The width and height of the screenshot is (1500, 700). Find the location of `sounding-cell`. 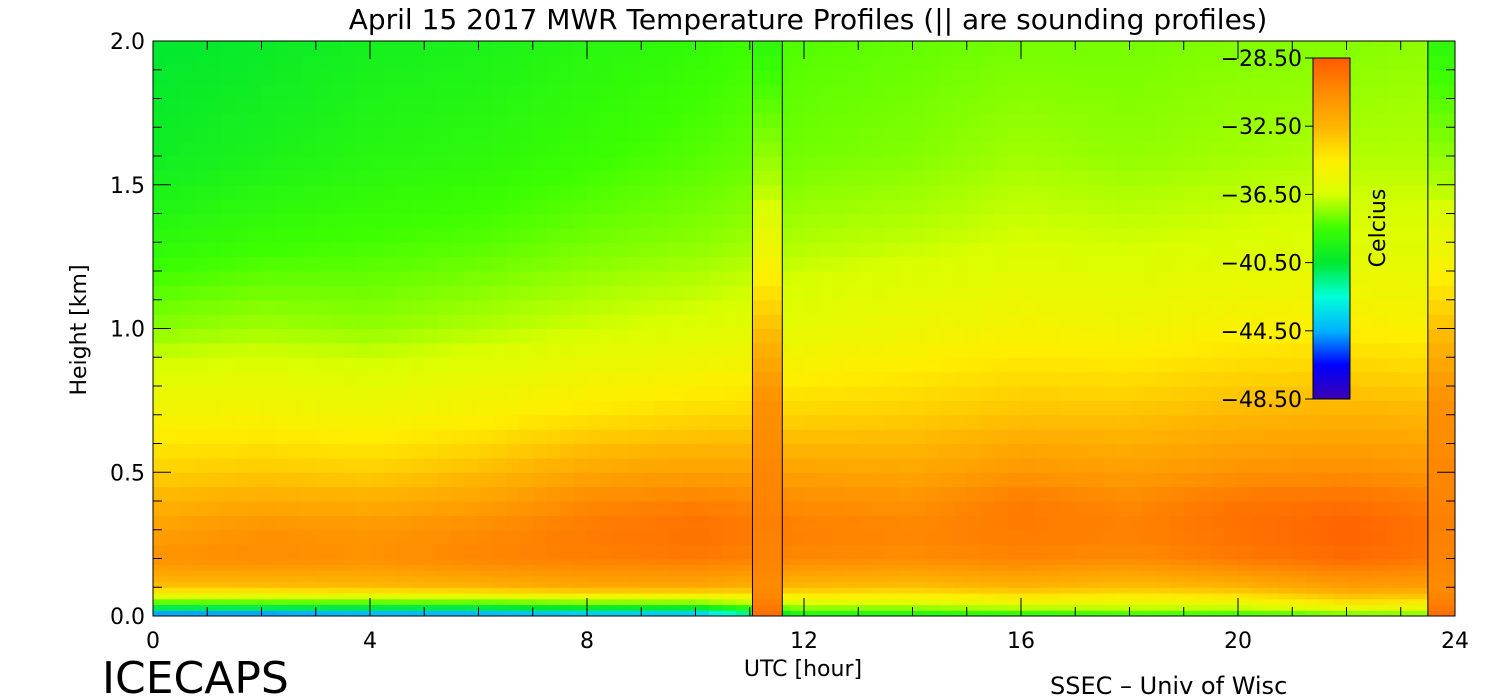

sounding-cell is located at coordinates (1441, 613).